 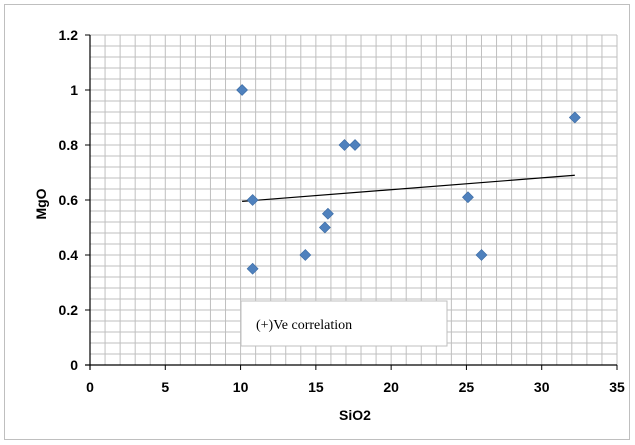 I want to click on y-tick-label: 0.4, so click(x=69, y=255).